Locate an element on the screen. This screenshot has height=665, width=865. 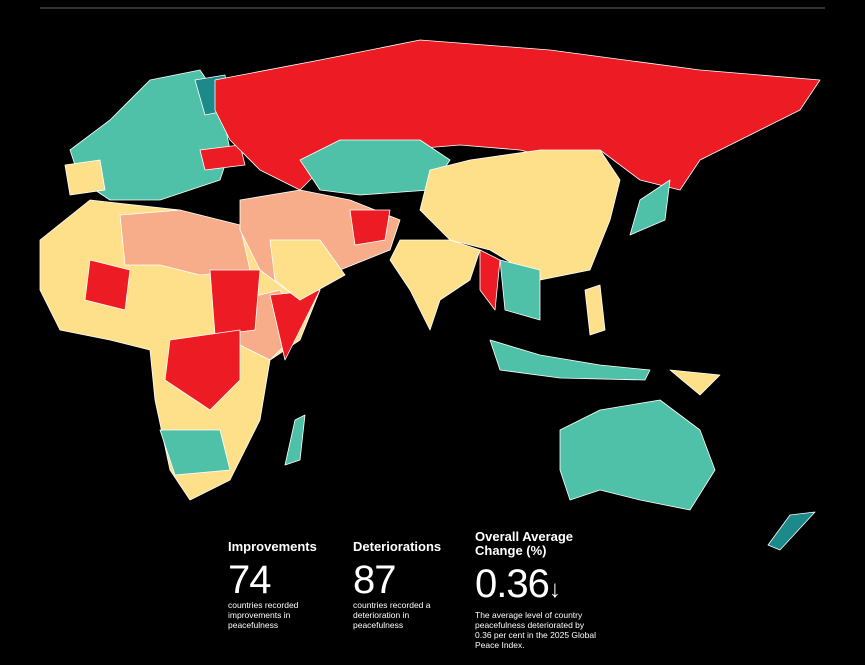
stat-label: Deteriorations is located at coordinates (397, 546).